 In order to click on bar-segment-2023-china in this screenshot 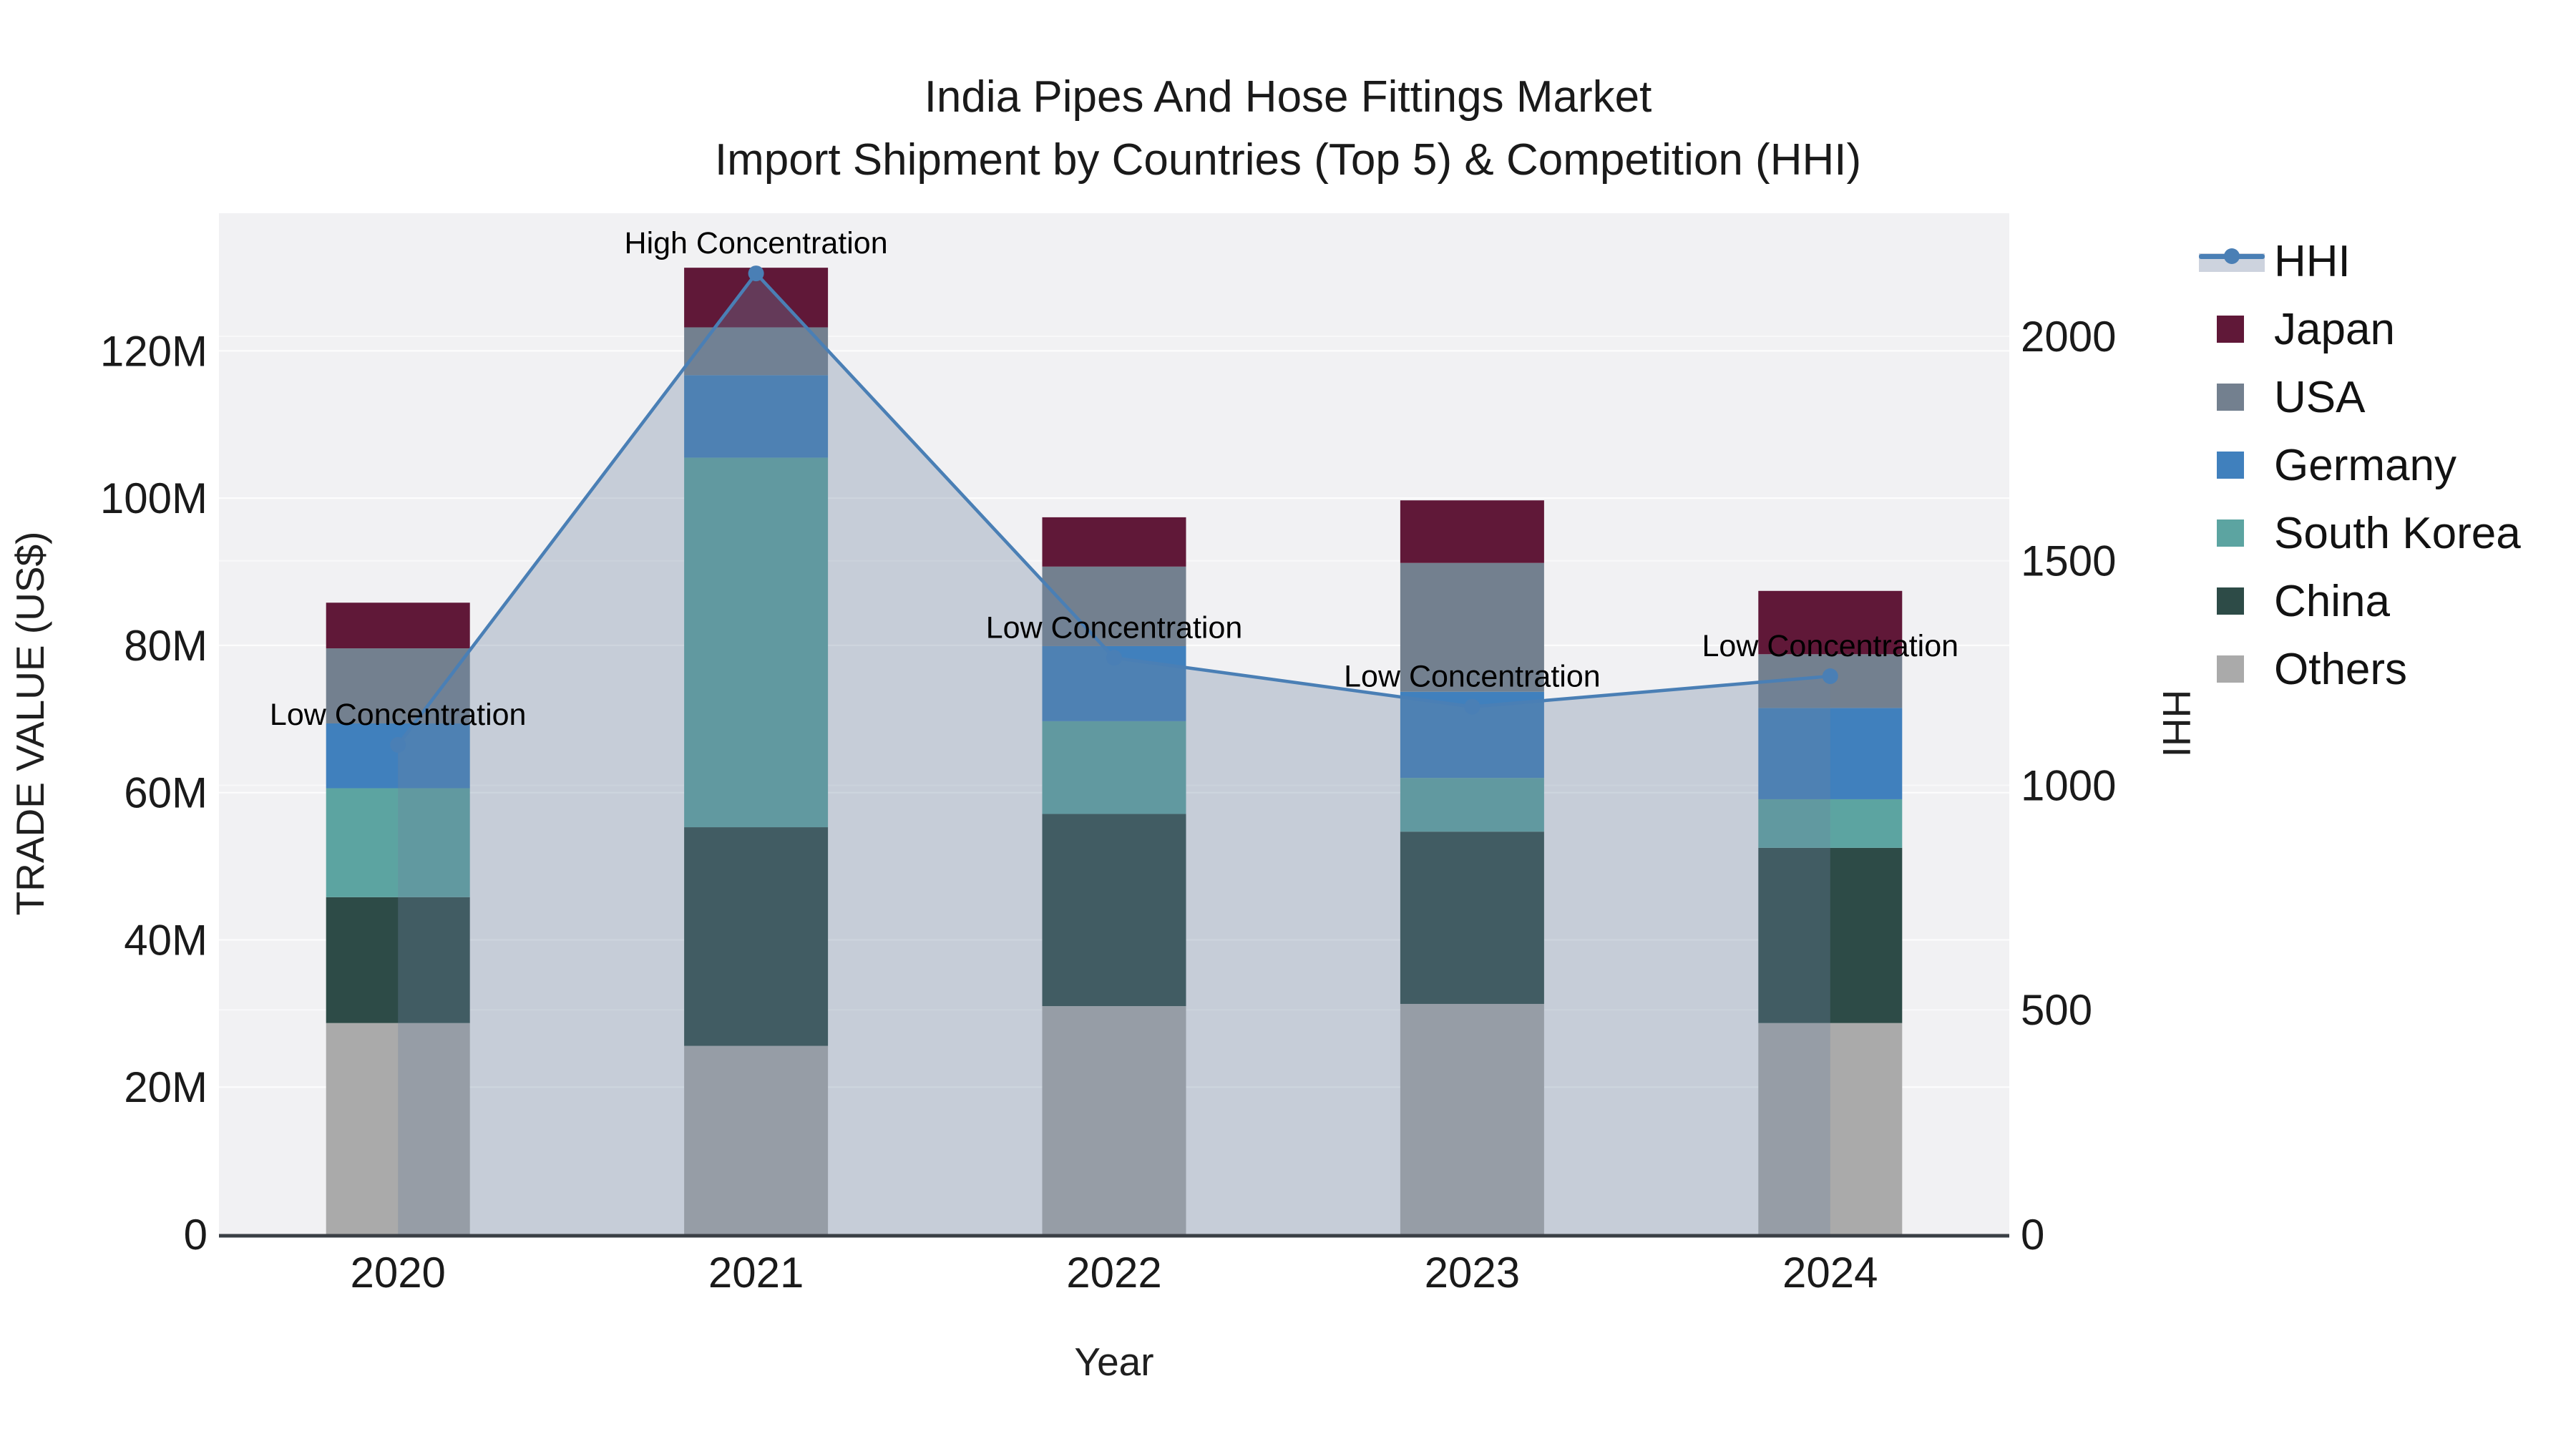, I will do `click(1472, 917)`.